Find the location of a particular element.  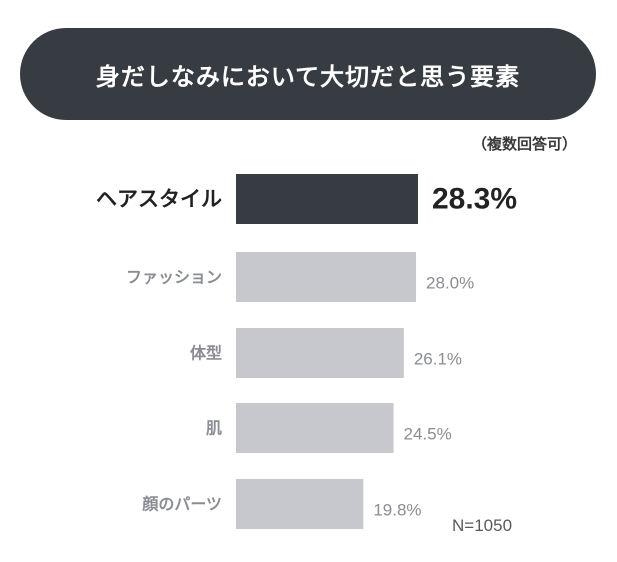

value-label-2: 28.0% is located at coordinates (450, 283).